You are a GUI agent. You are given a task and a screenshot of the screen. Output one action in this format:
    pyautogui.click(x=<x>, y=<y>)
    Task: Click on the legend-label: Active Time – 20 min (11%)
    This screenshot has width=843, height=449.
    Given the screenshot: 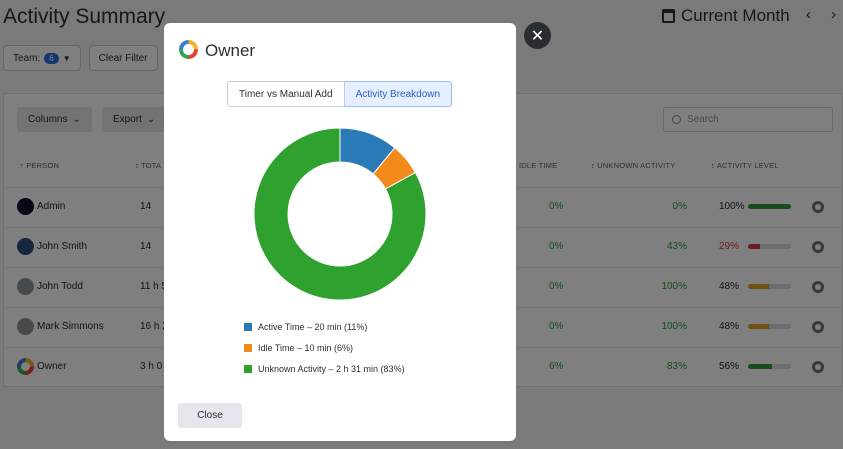 What is the action you would take?
    pyautogui.click(x=313, y=326)
    